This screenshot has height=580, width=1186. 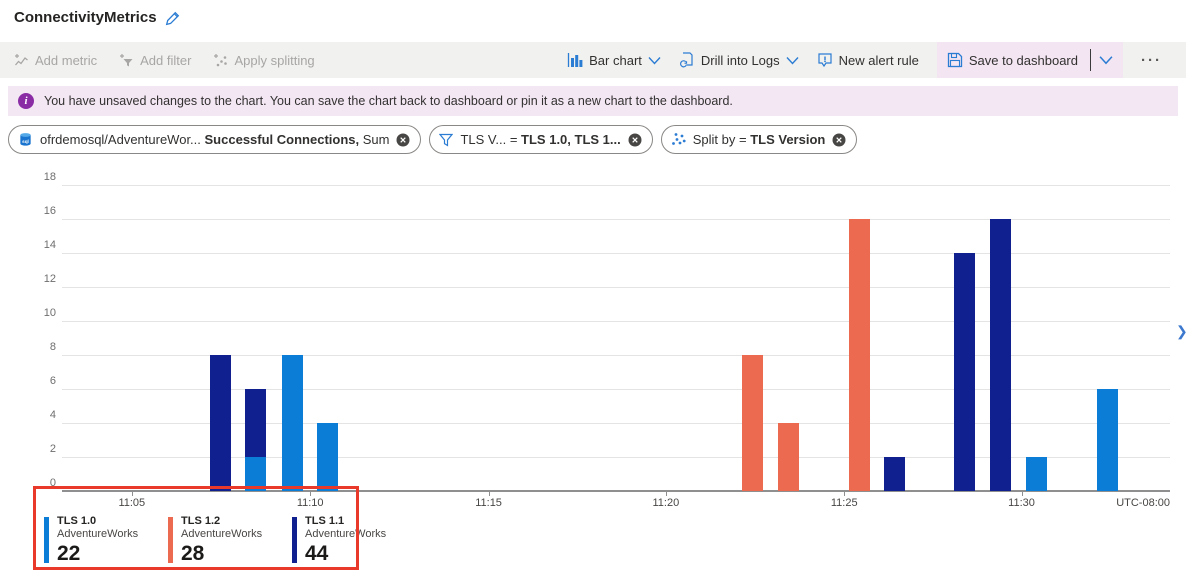 What do you see at coordinates (666, 494) in the screenshot?
I see `x-tick-11:20` at bounding box center [666, 494].